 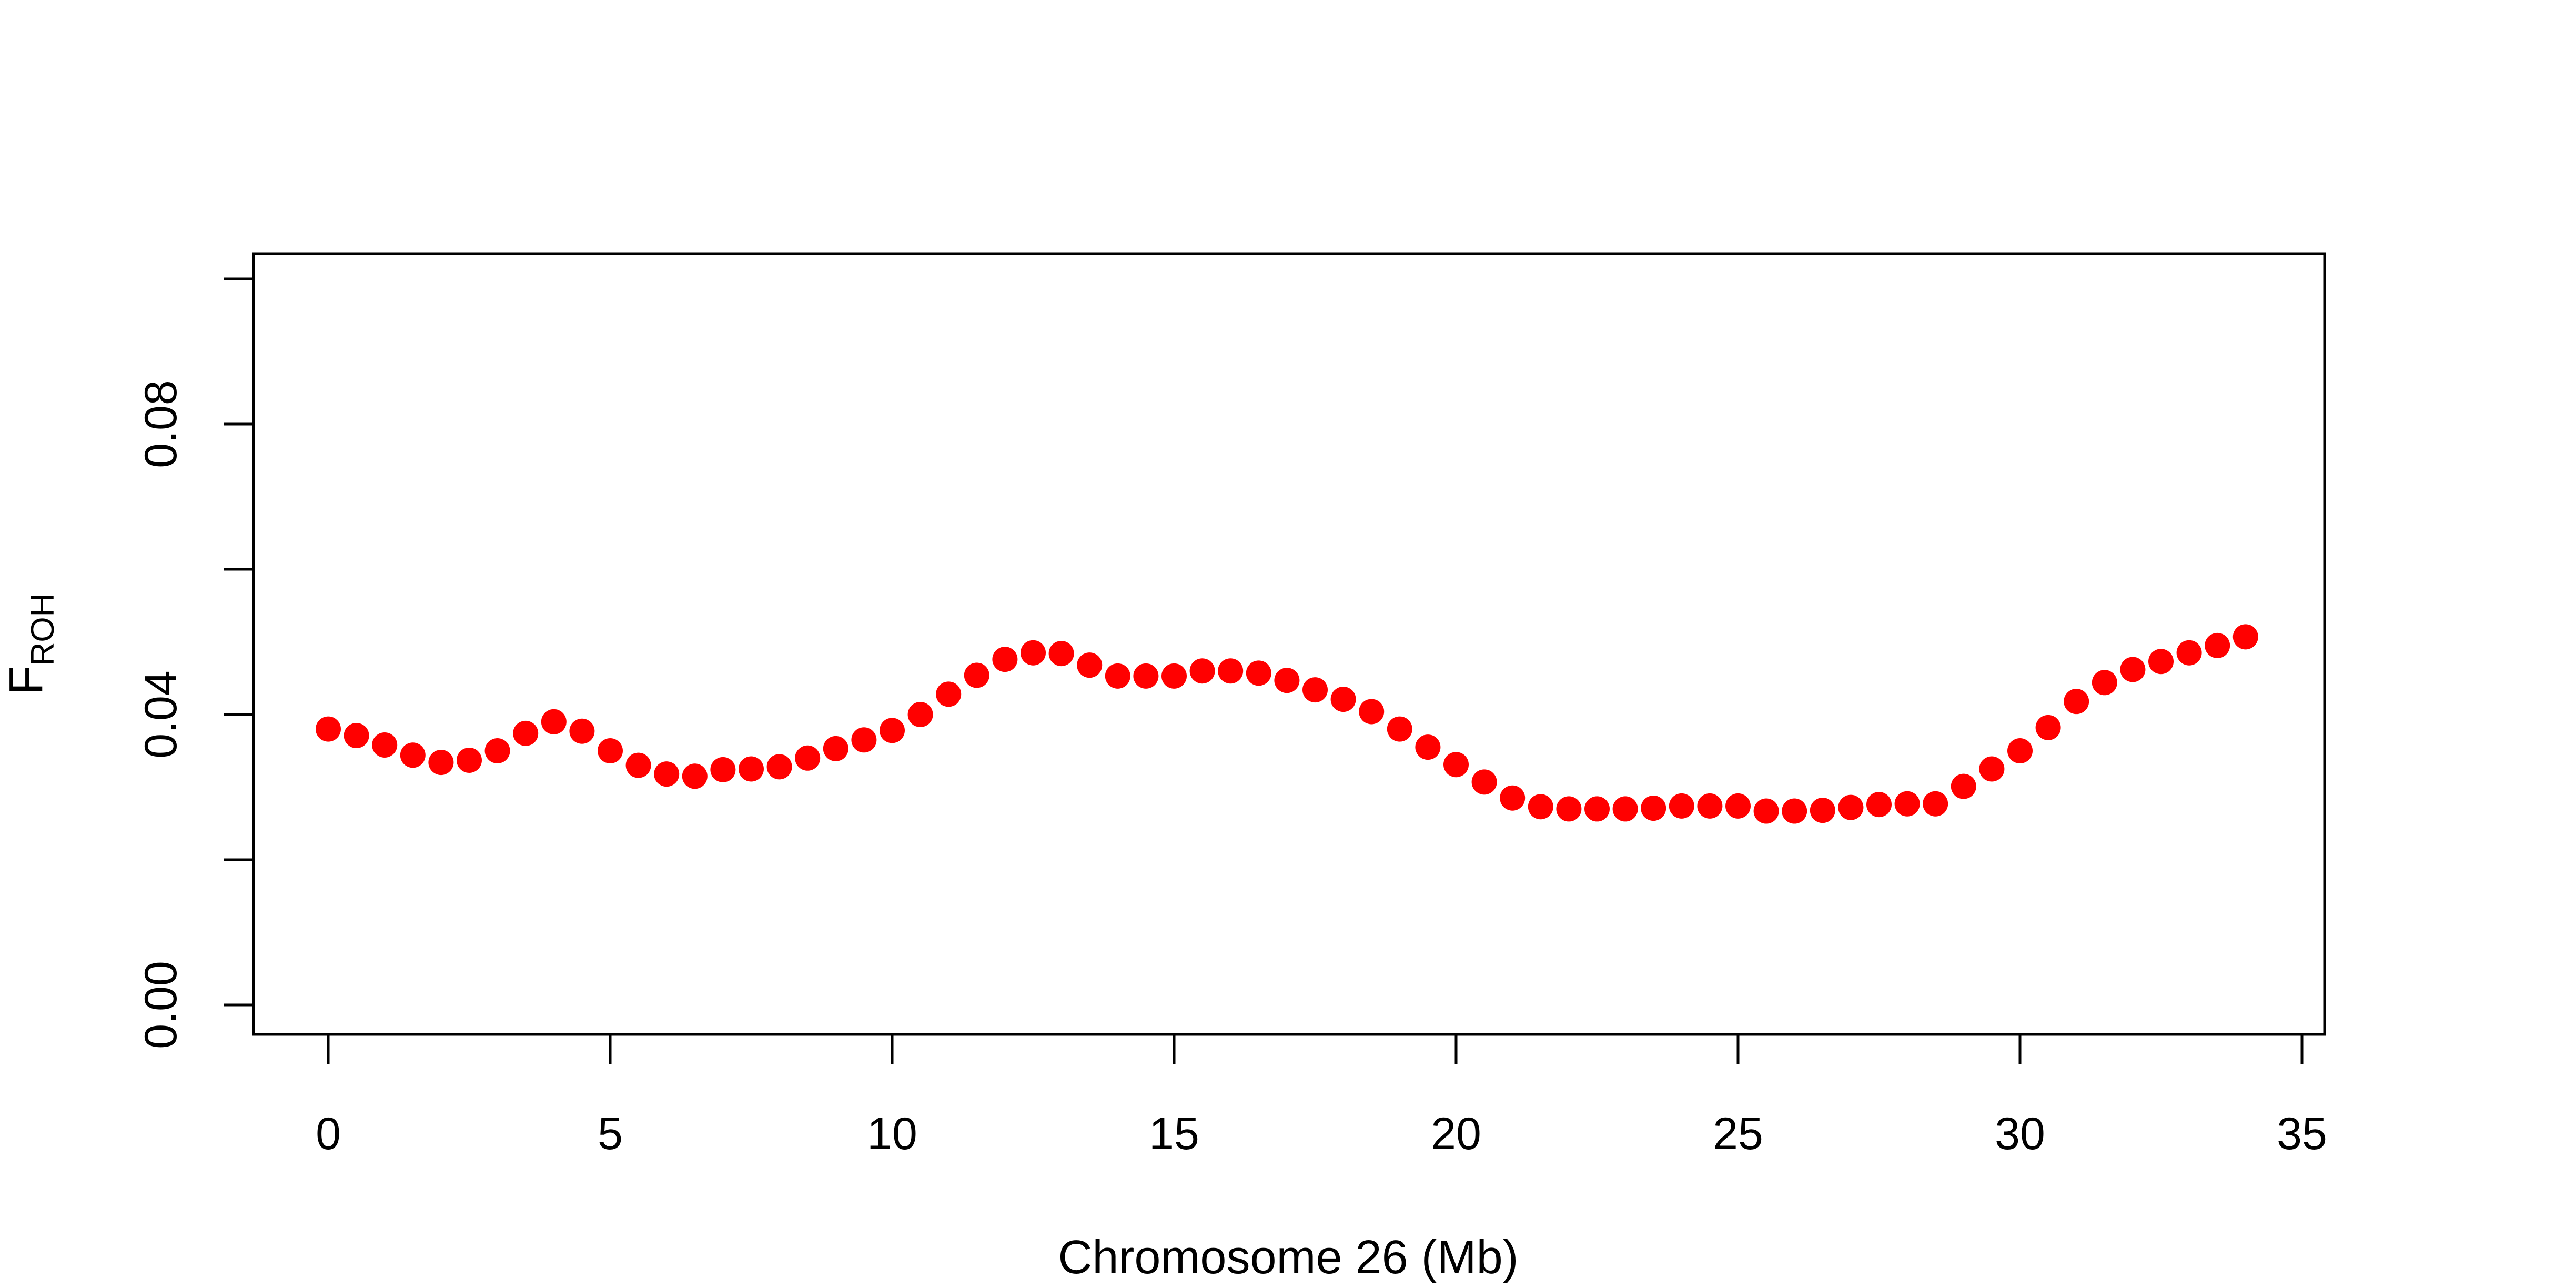 I want to click on data-points, so click(x=1287, y=724).